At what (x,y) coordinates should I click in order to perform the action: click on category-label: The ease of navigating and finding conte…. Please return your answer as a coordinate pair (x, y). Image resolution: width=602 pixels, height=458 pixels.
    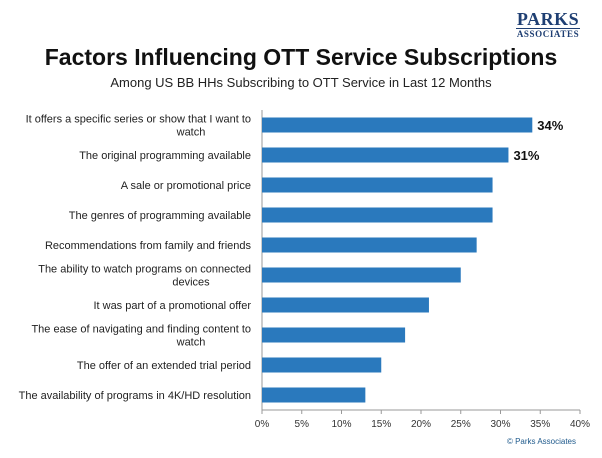
    Looking at the image, I should click on (141, 330).